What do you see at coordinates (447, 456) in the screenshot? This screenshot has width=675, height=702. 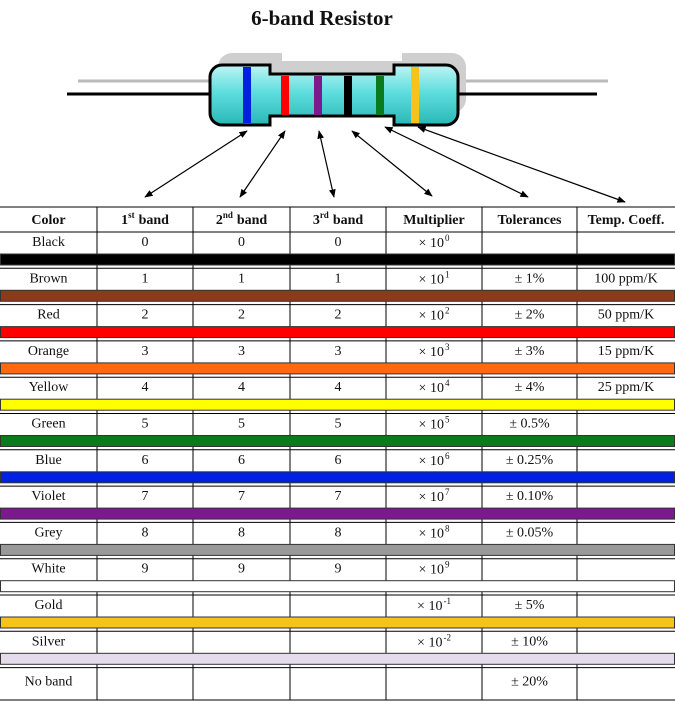 I see `multiplier-exp: 6` at bounding box center [447, 456].